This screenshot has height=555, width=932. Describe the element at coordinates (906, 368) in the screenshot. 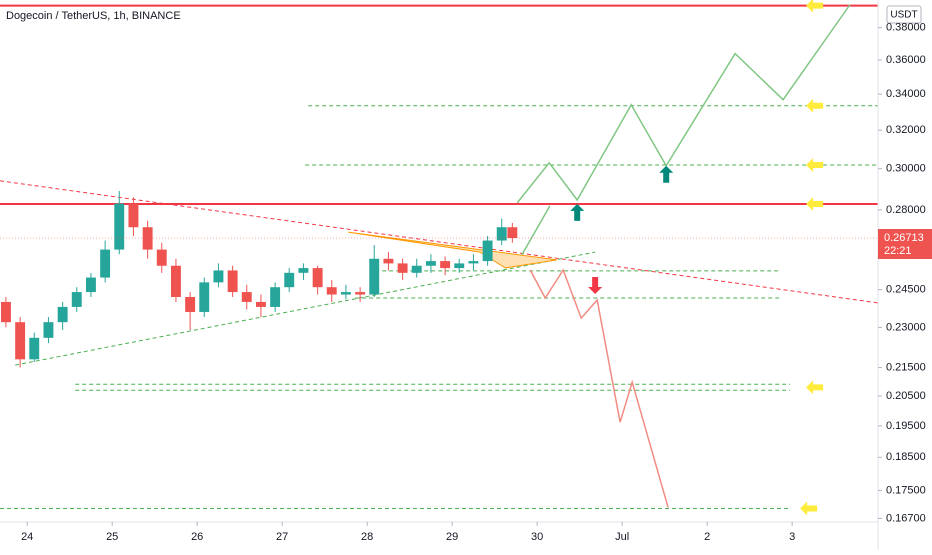

I see `y-tick-label: 0.21500` at that location.